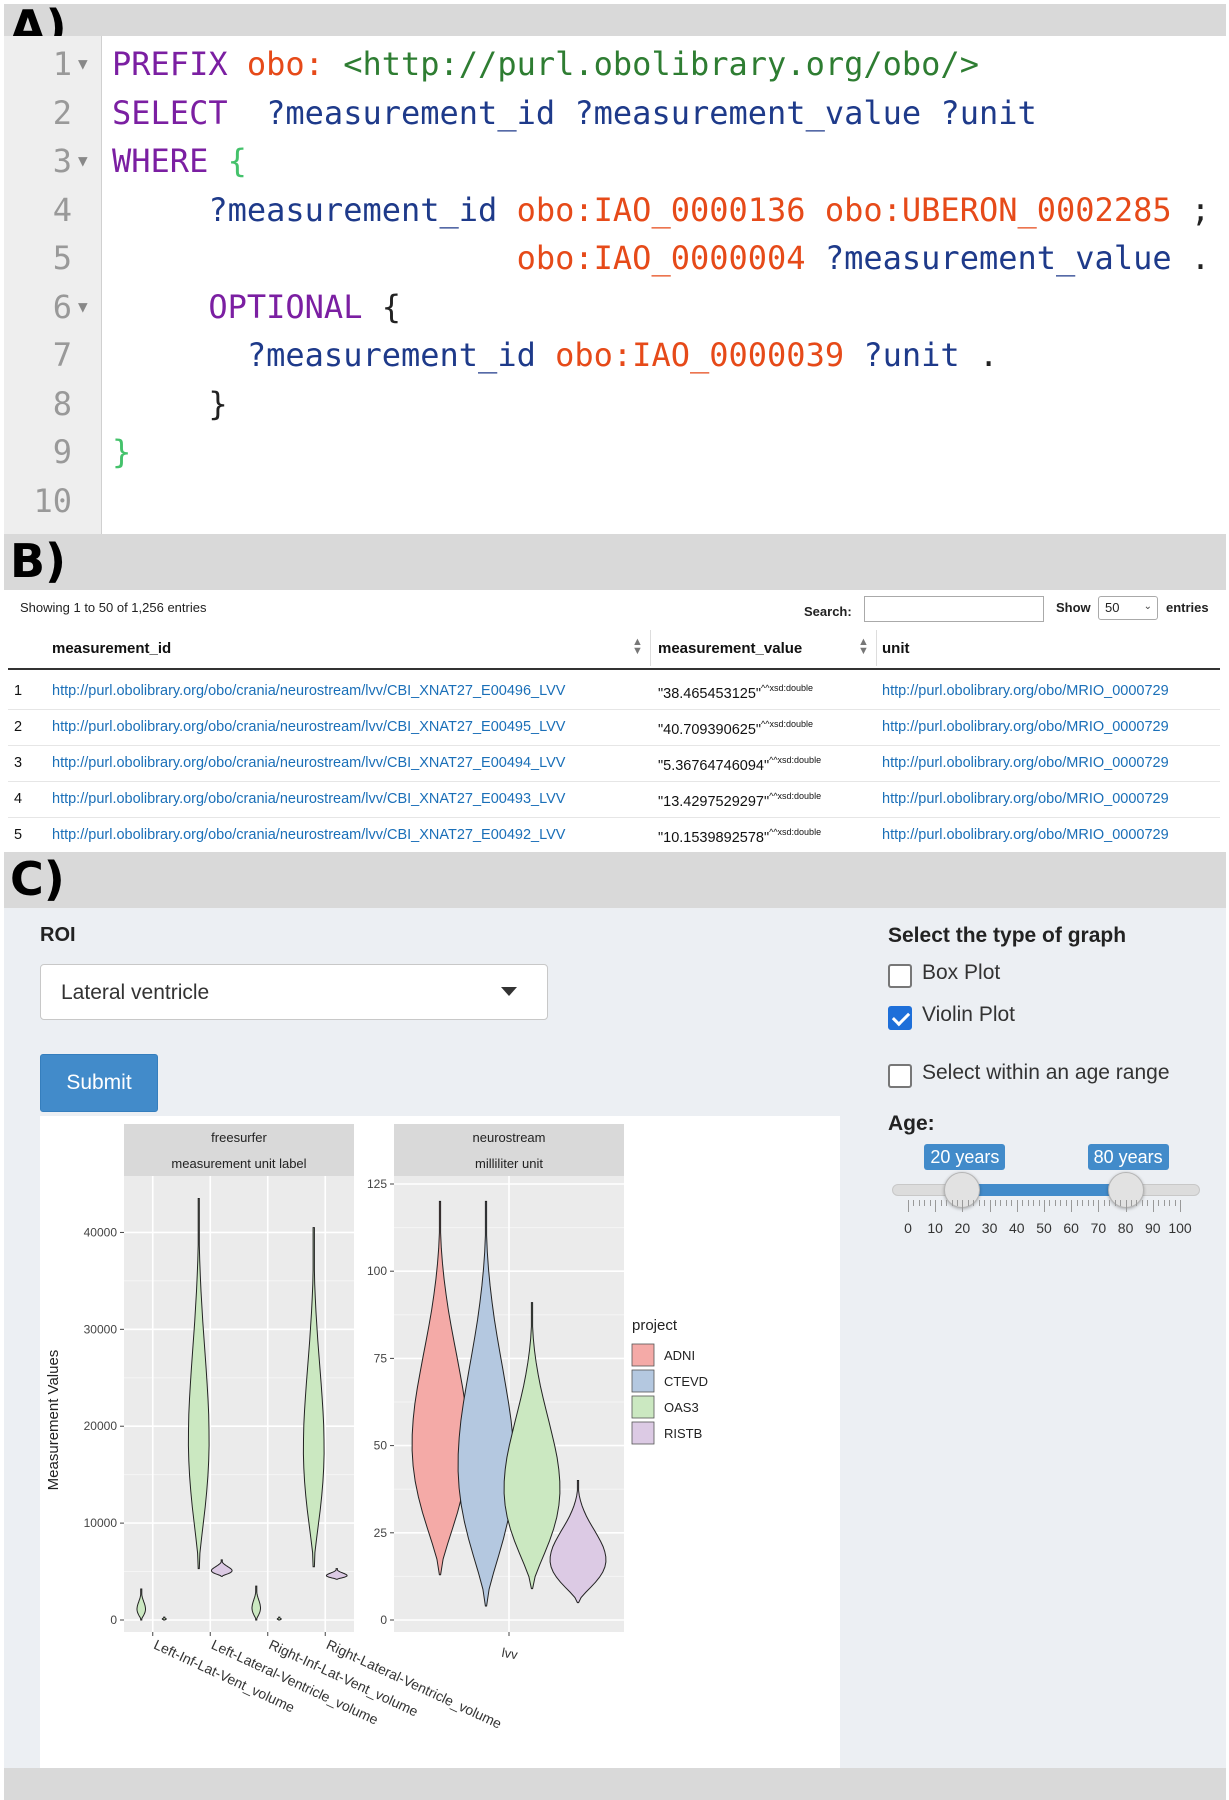 The image size is (1229, 1800). I want to click on column-divider, so click(876, 648).